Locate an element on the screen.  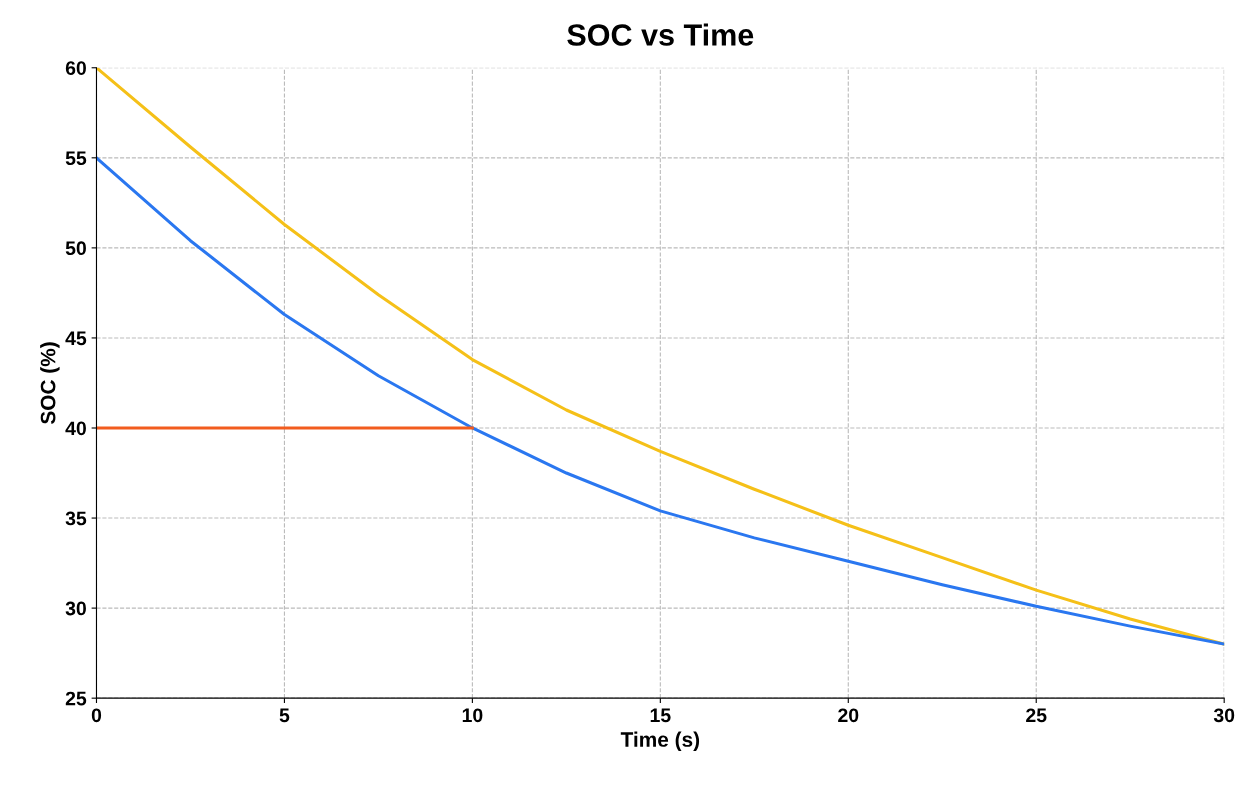
x-tick-label: 20 is located at coordinates (848, 715).